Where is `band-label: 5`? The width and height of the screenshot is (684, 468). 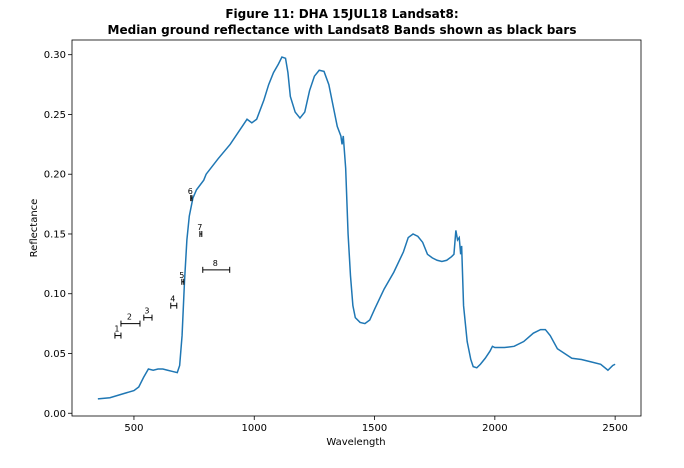
band-label: 5 is located at coordinates (181, 275).